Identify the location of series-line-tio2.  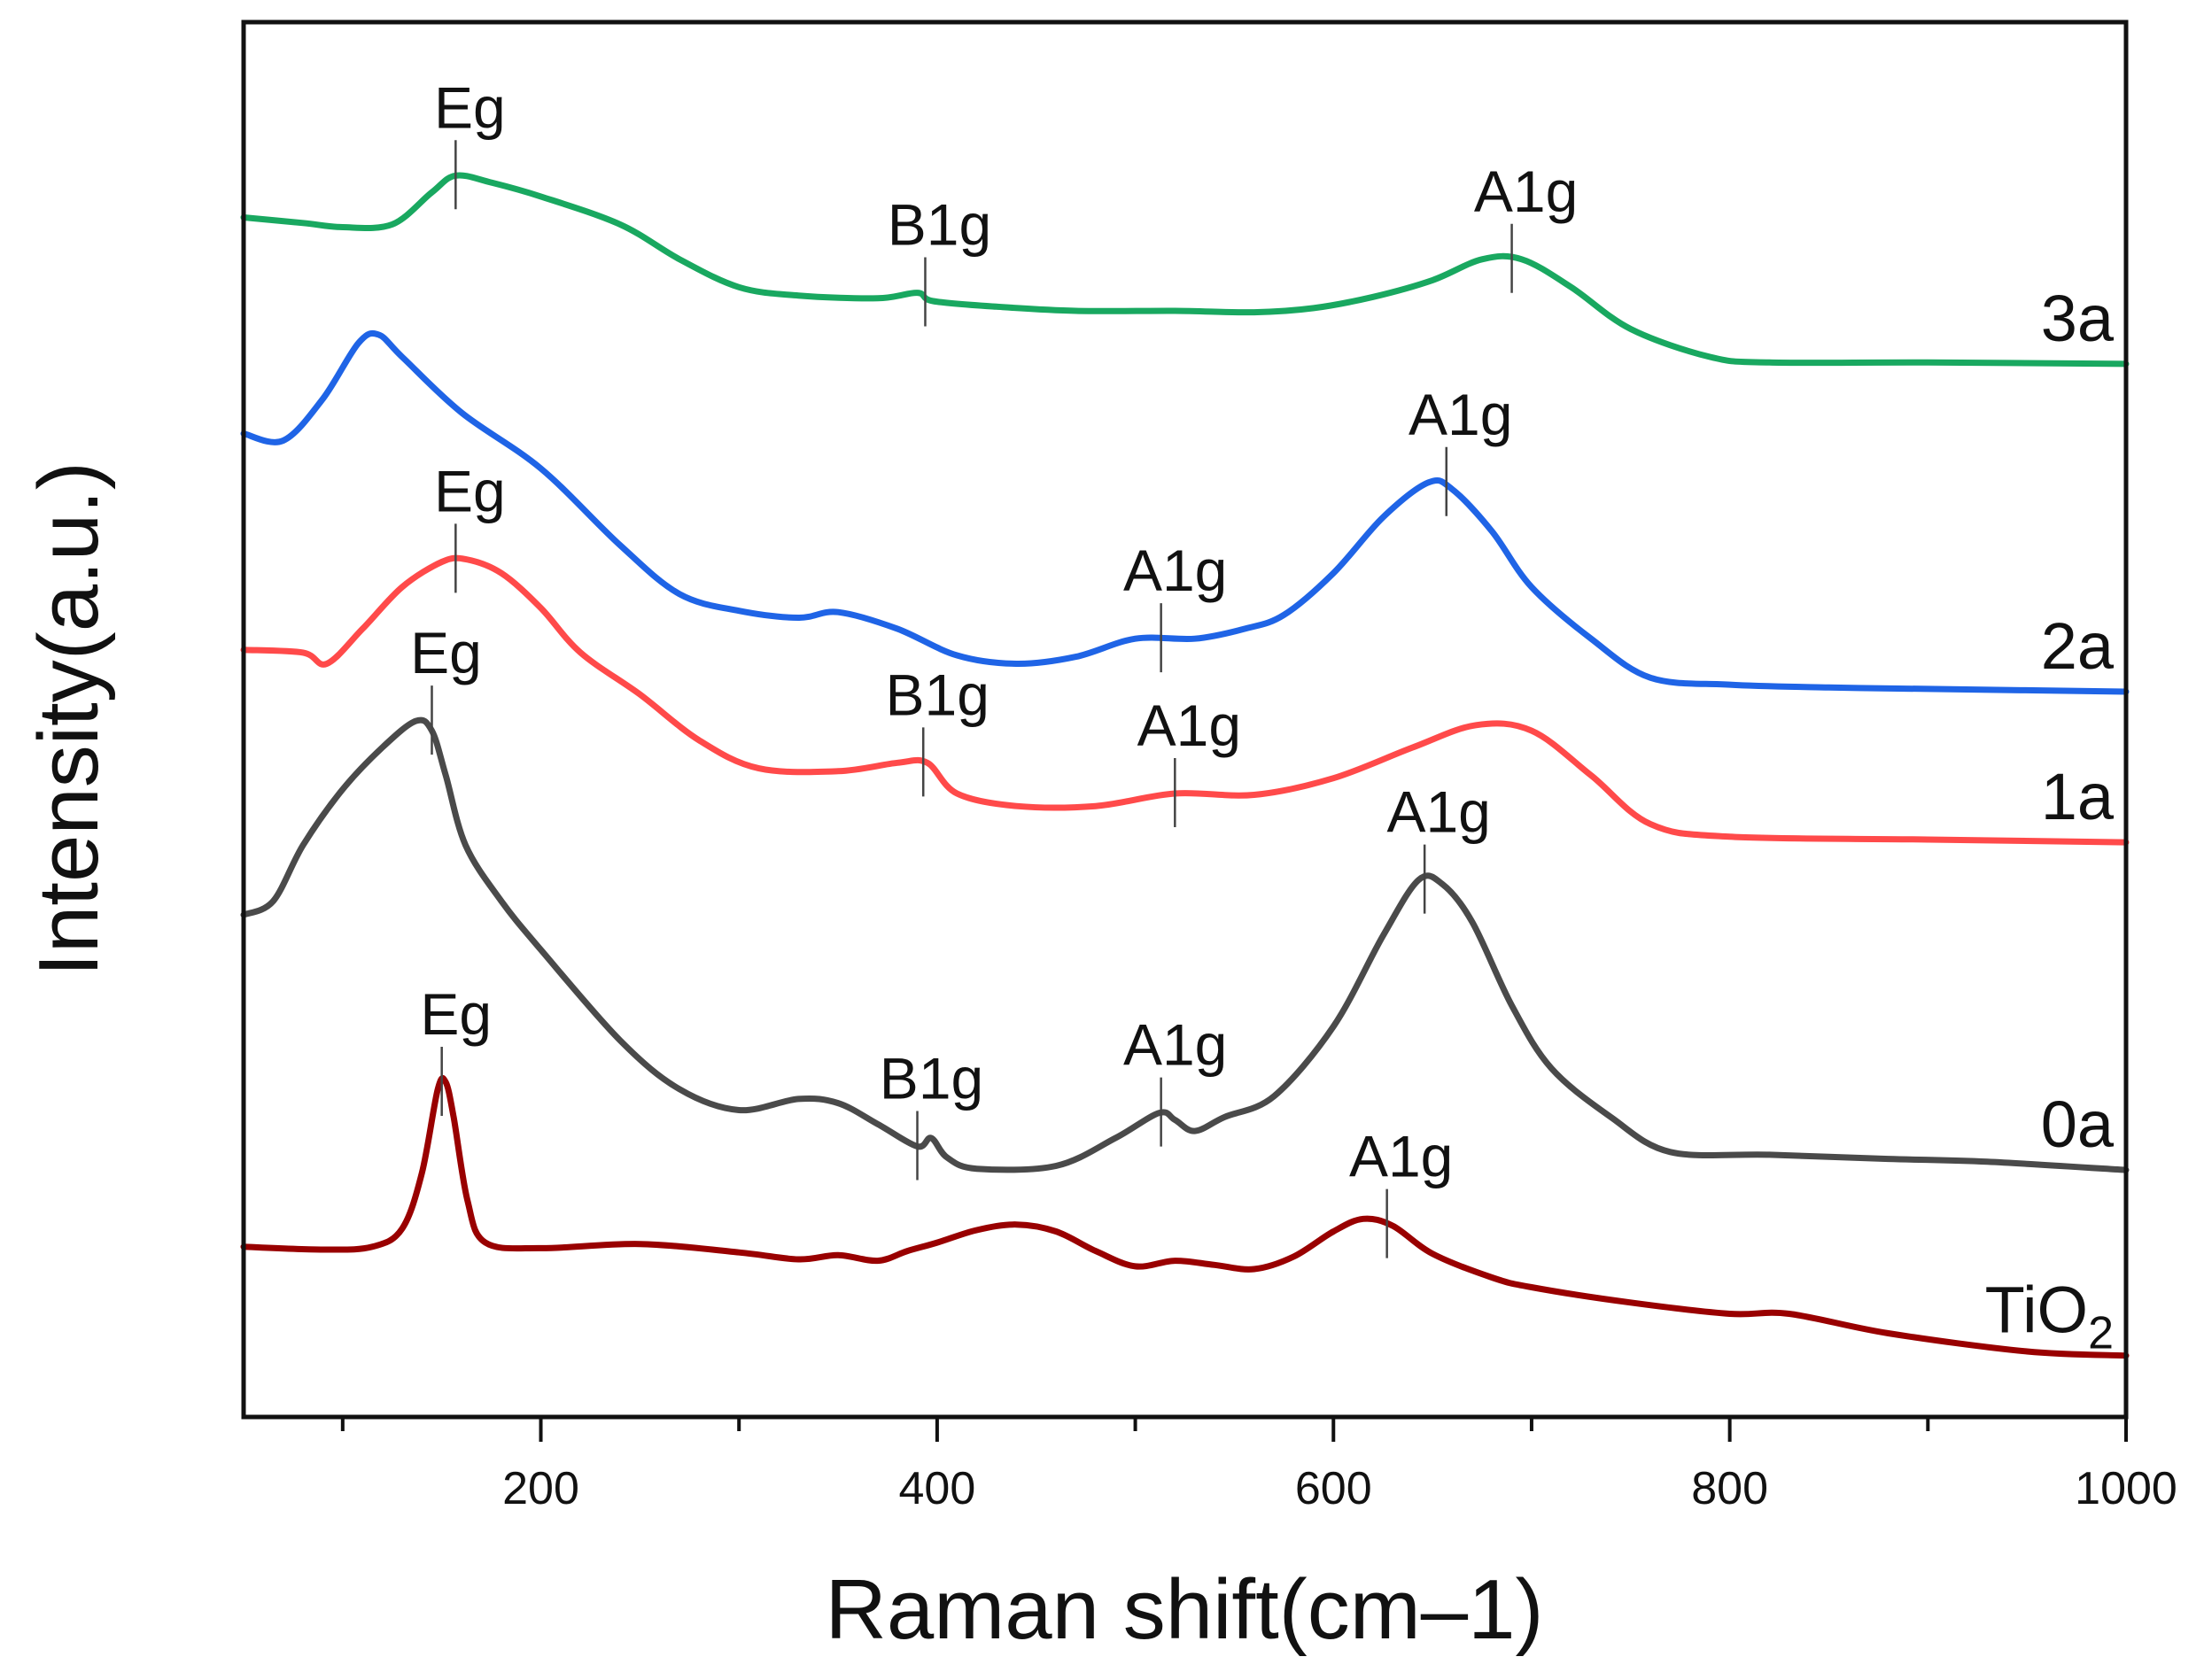
(1185, 1217).